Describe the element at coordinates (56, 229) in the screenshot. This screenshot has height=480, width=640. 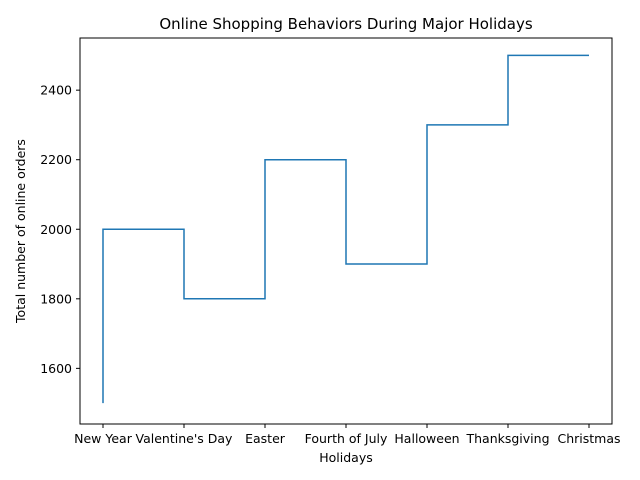
I see `y-tick-label: 2000` at that location.